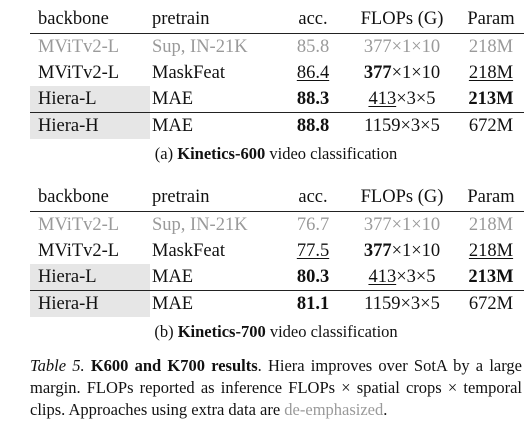 This screenshot has height=433, width=532. I want to click on cell-acc: 81.1, so click(313, 303).